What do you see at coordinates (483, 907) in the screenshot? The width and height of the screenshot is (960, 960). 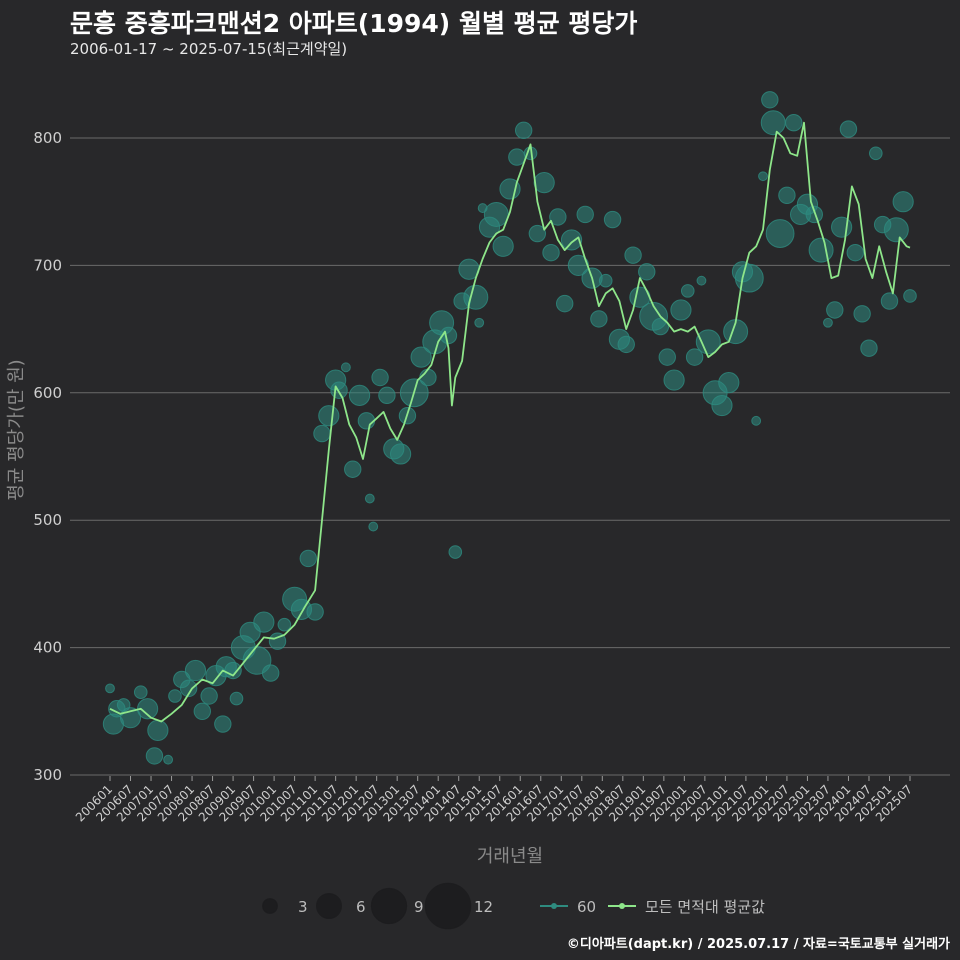 I see `size-legend-label: 12` at bounding box center [483, 907].